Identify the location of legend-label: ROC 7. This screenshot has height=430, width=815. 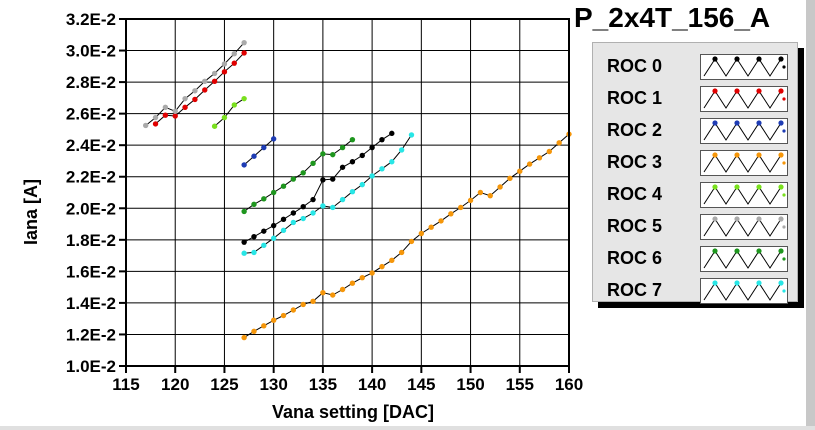
(635, 290).